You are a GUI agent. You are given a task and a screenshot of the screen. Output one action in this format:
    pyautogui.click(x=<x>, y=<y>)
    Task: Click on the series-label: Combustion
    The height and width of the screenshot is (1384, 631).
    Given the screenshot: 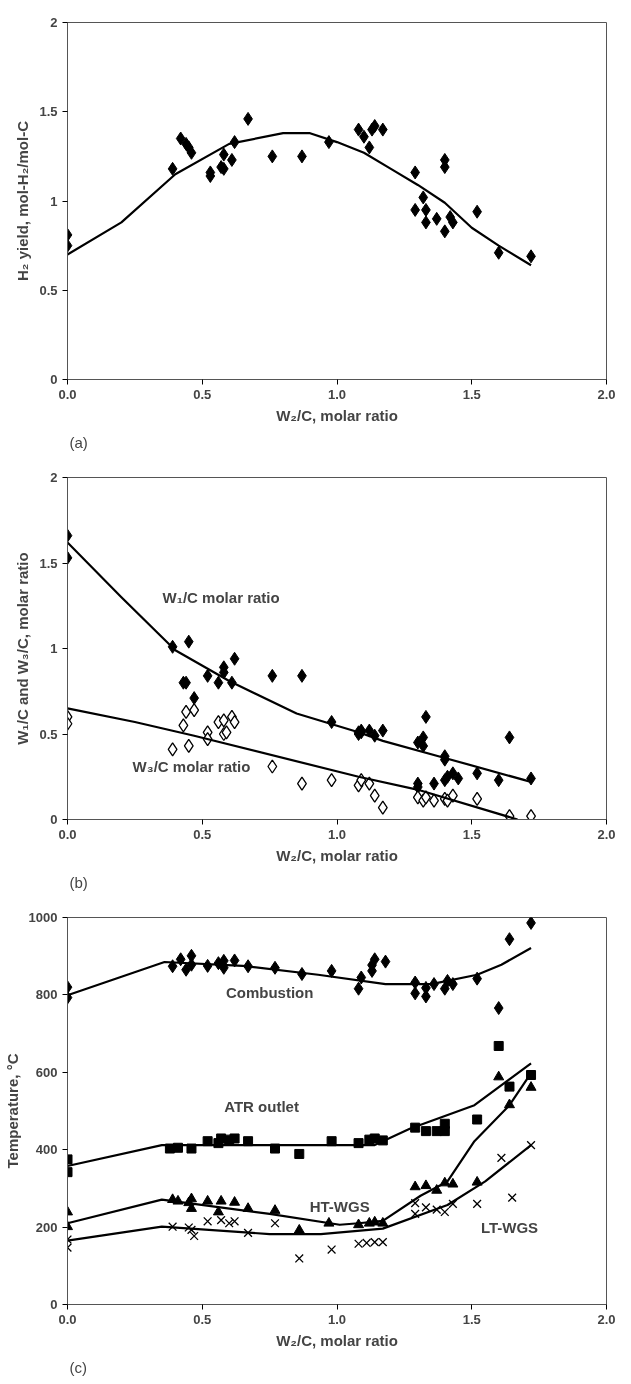 What is the action you would take?
    pyautogui.click(x=269, y=993)
    